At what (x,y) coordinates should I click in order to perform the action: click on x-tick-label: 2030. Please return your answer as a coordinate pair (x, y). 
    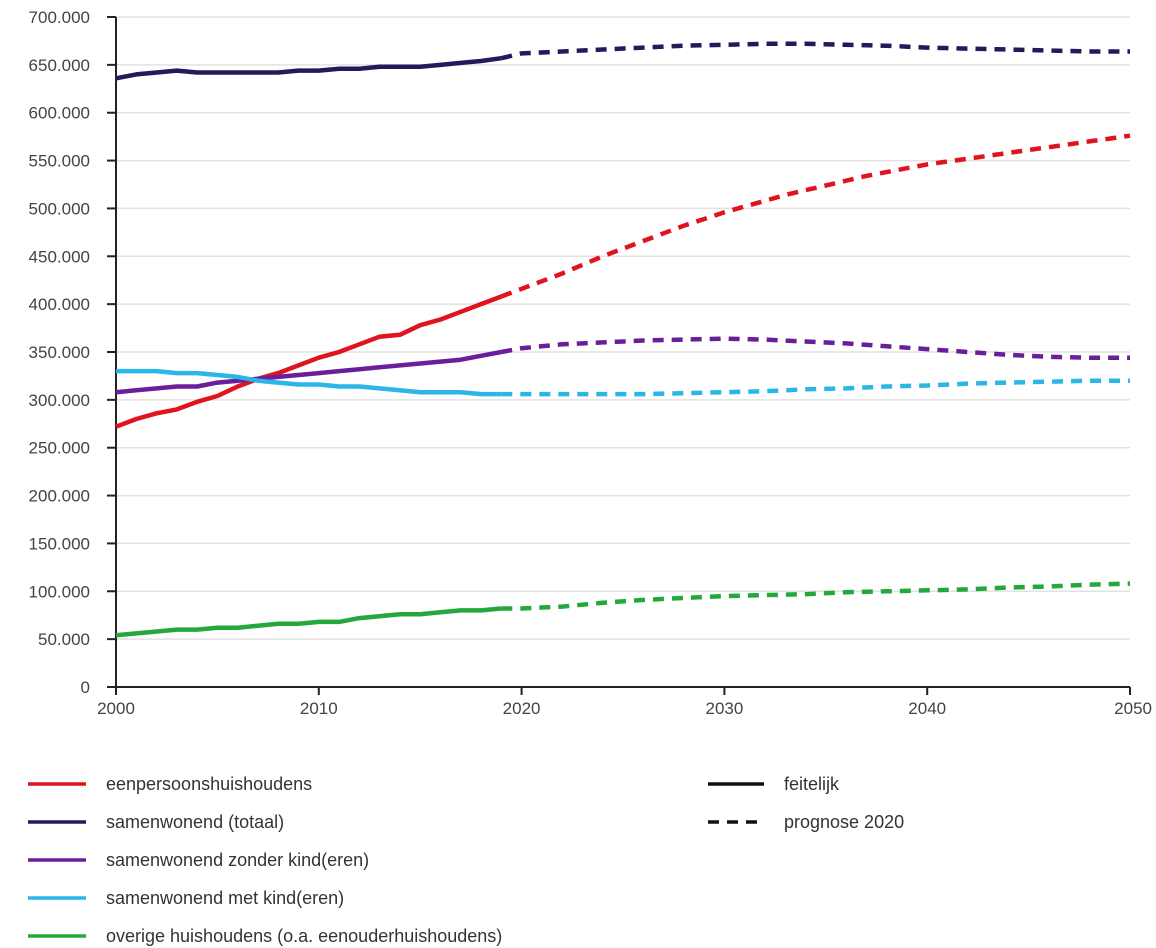
    Looking at the image, I should click on (724, 708).